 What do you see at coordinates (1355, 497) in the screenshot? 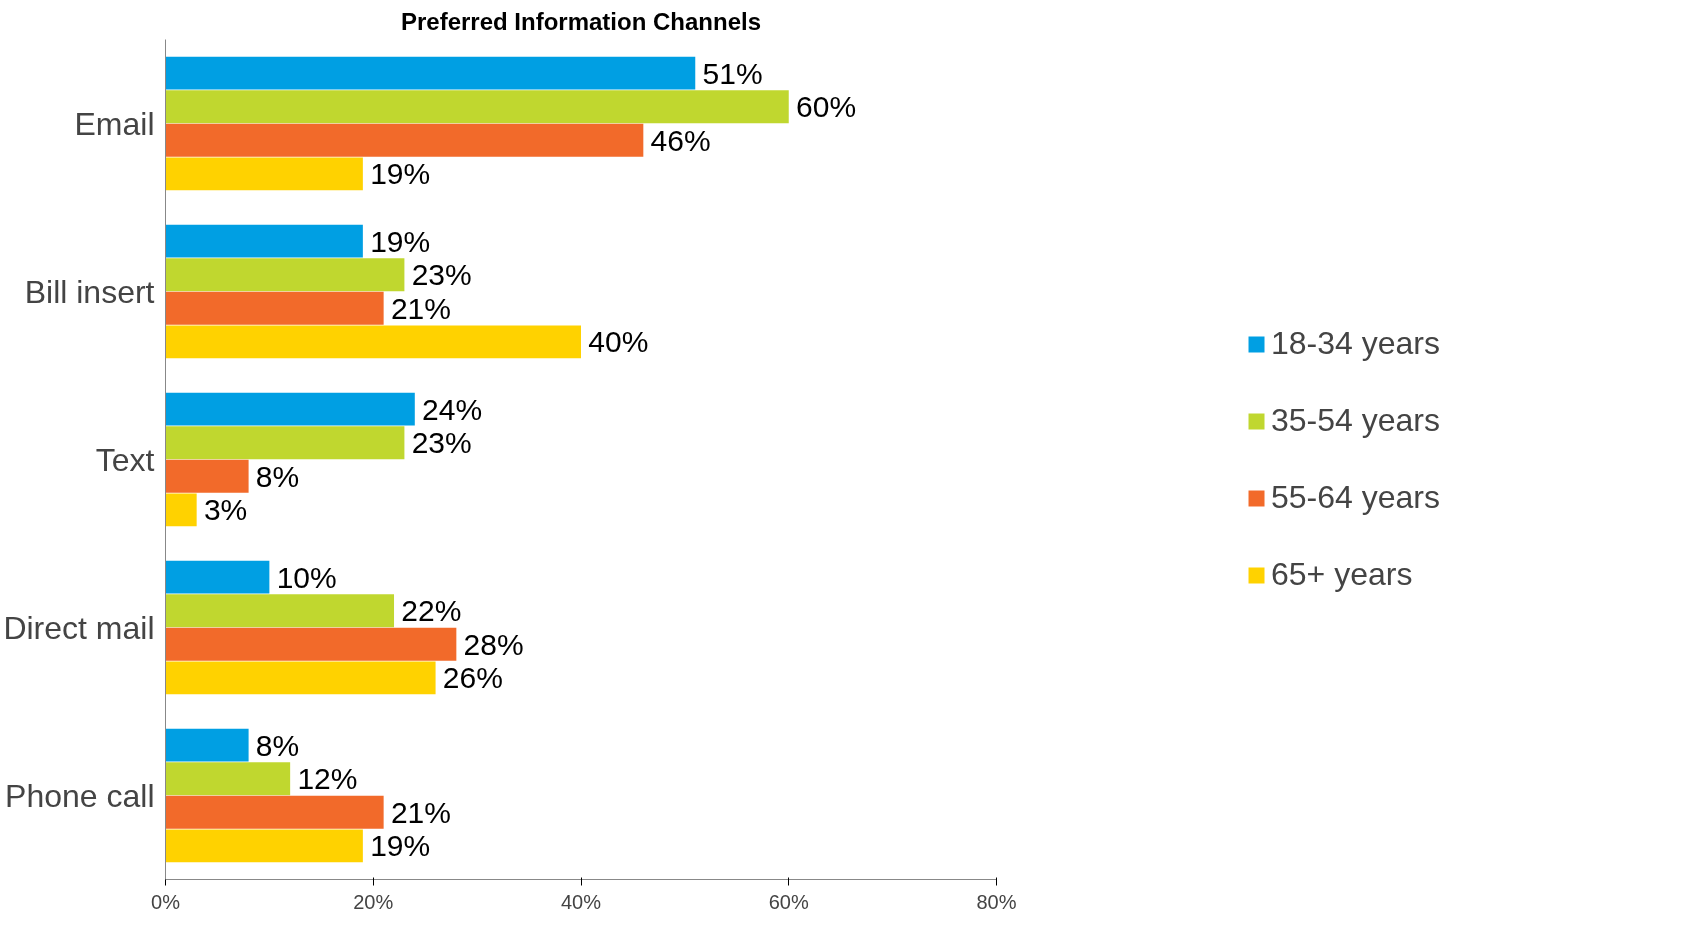
I see `legend-label: 55-64 years` at bounding box center [1355, 497].